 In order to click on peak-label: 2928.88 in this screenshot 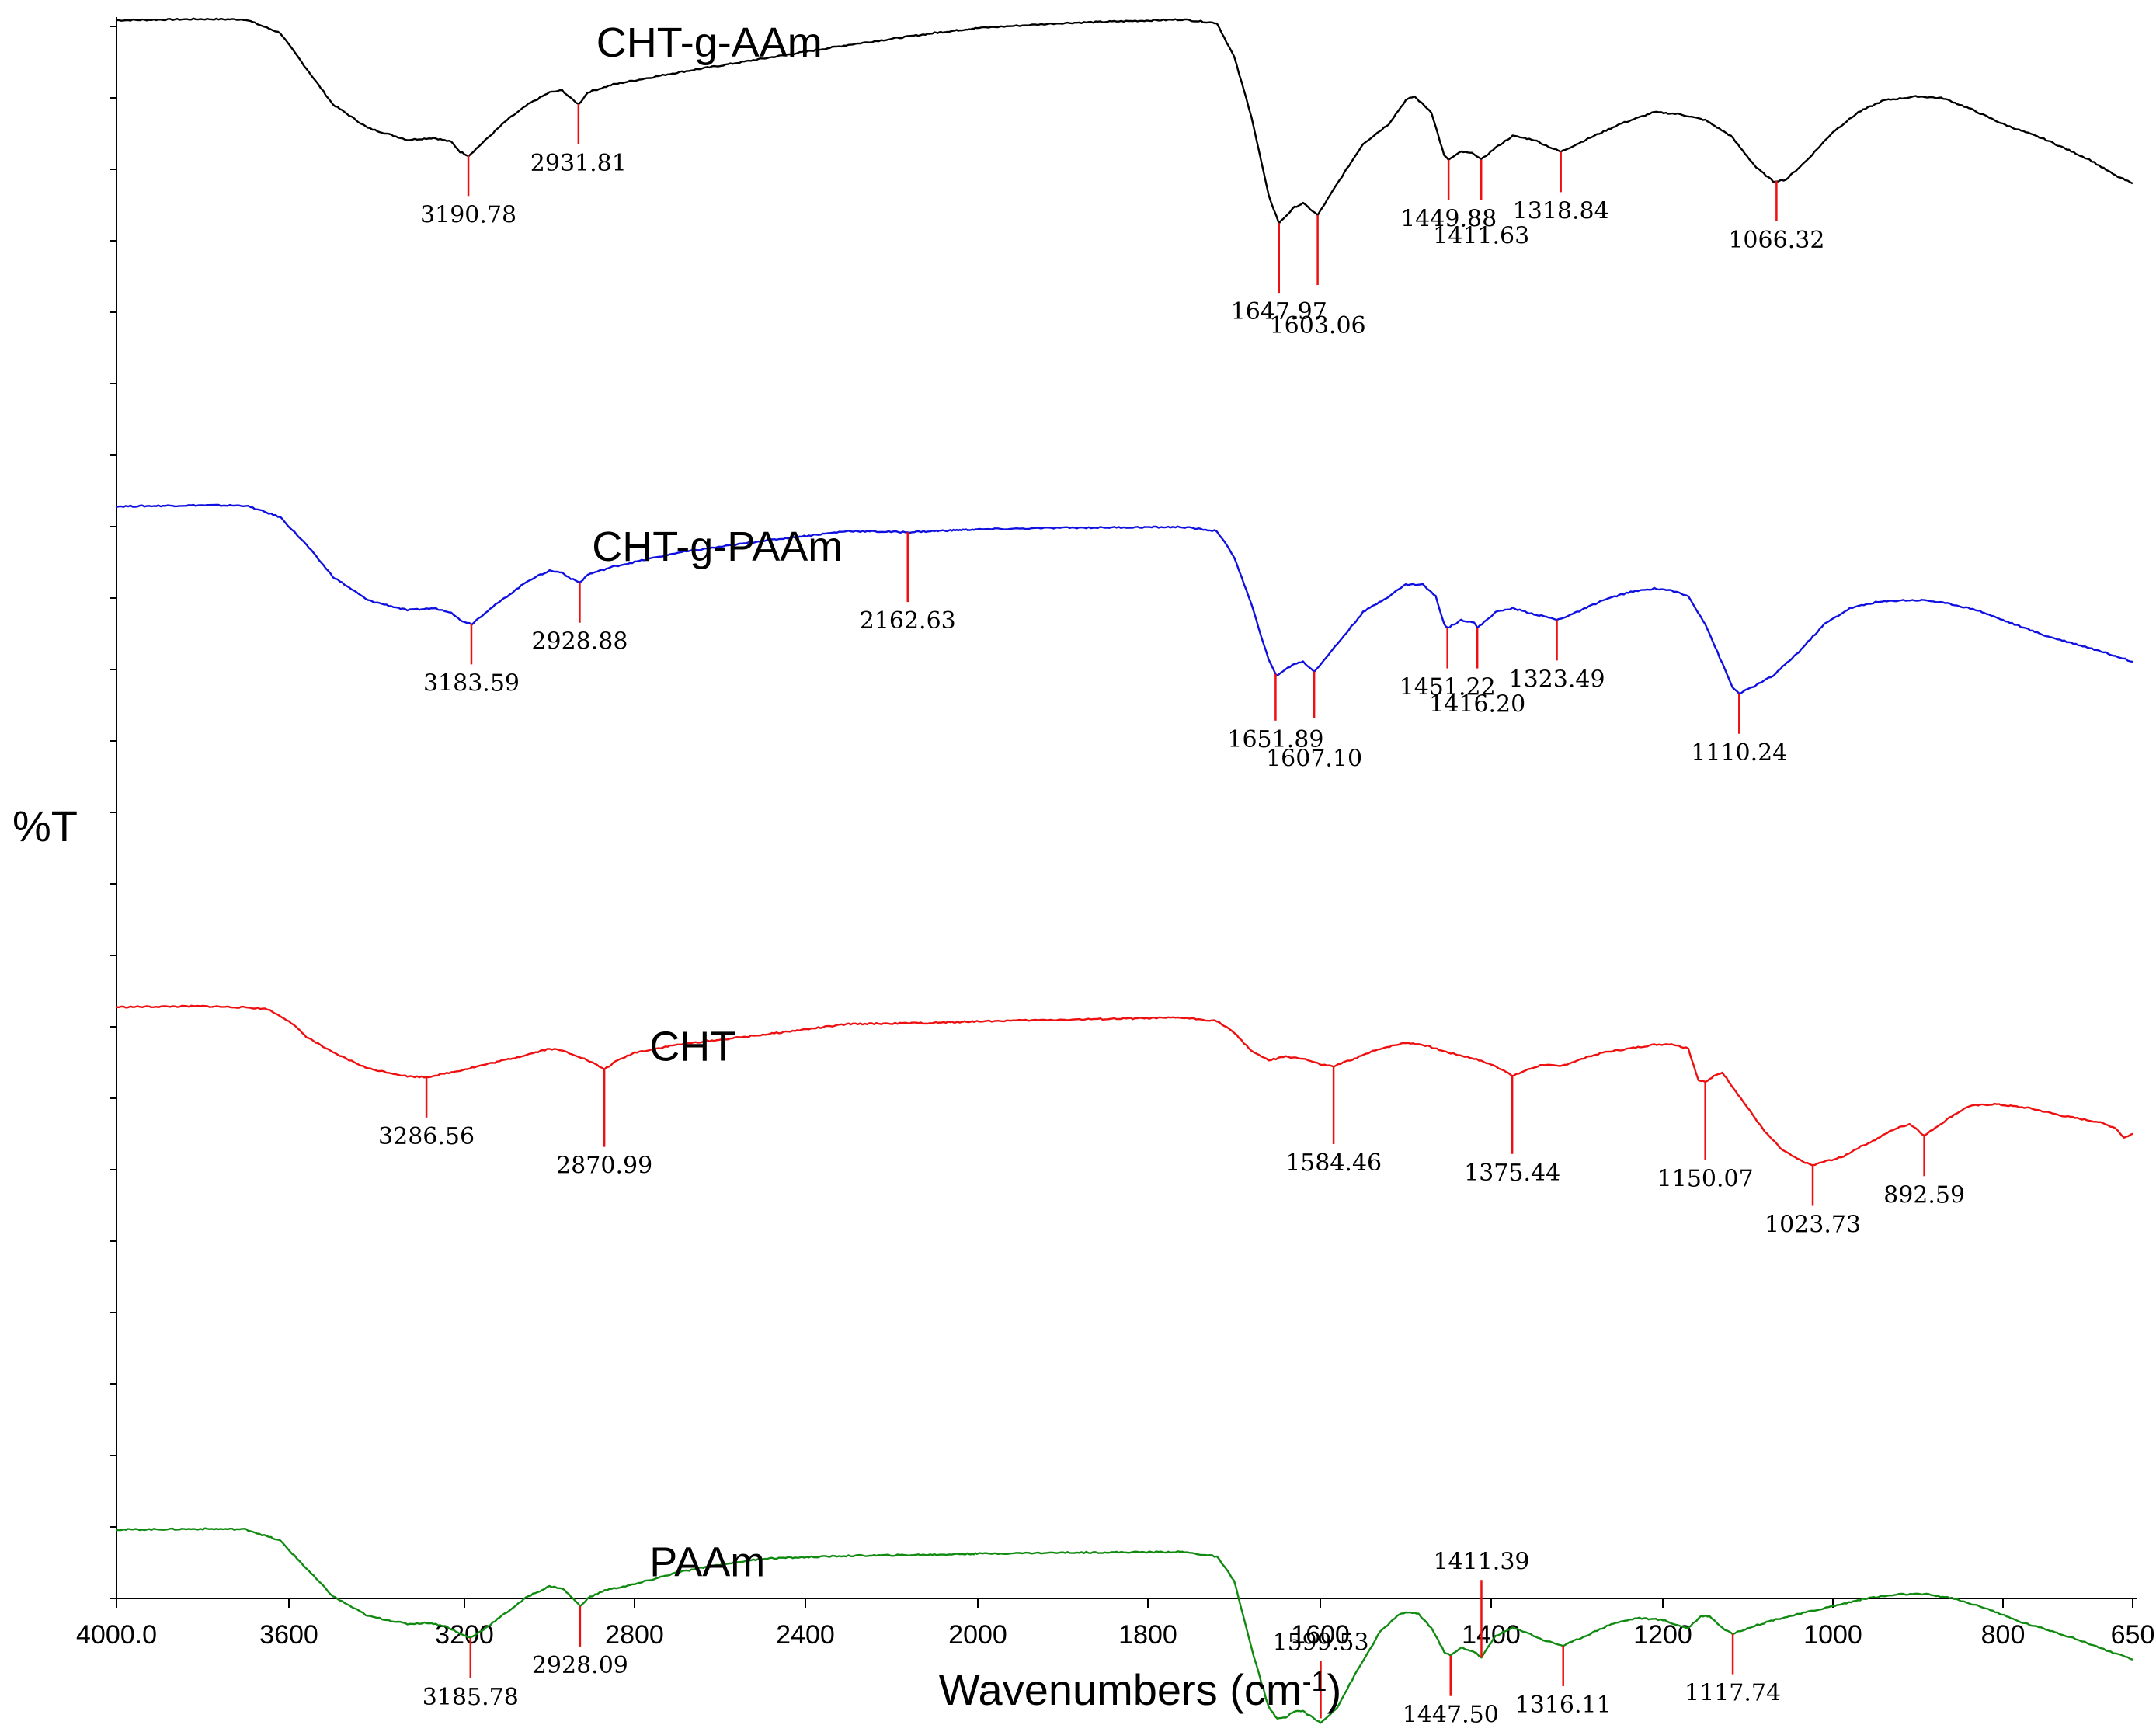, I will do `click(579, 642)`.